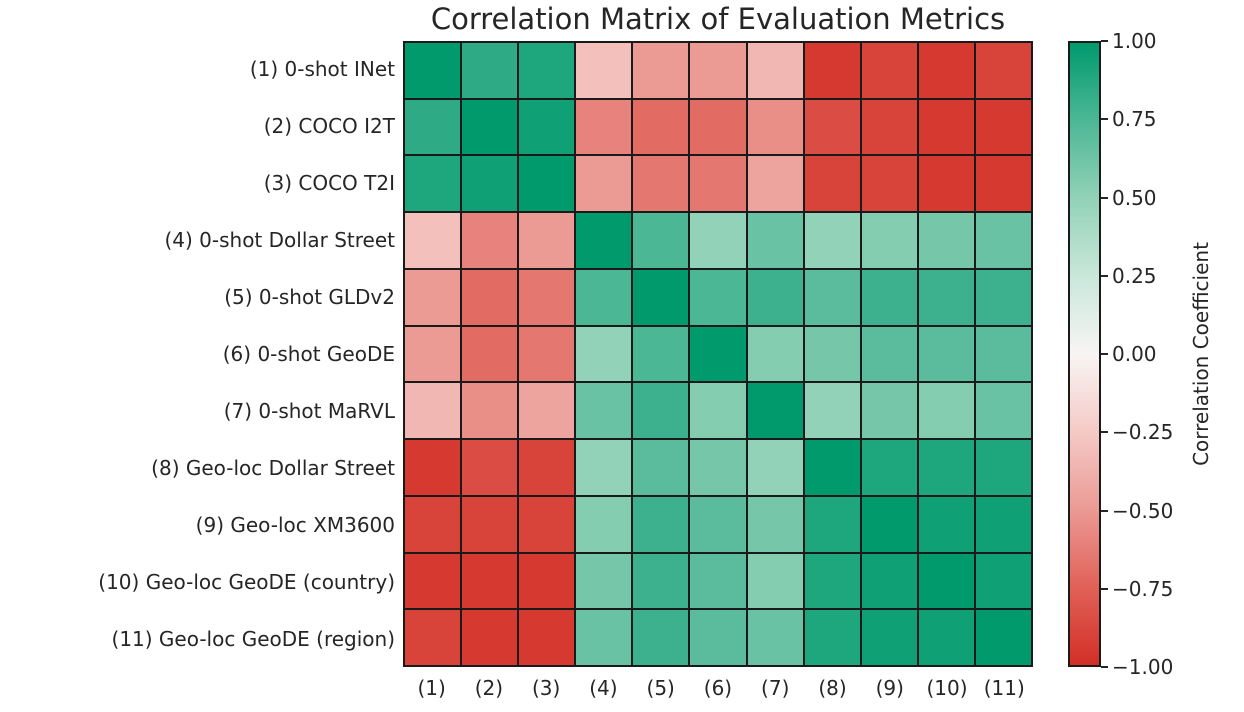  Describe the element at coordinates (431, 688) in the screenshot. I see `col-label: (1)` at that location.